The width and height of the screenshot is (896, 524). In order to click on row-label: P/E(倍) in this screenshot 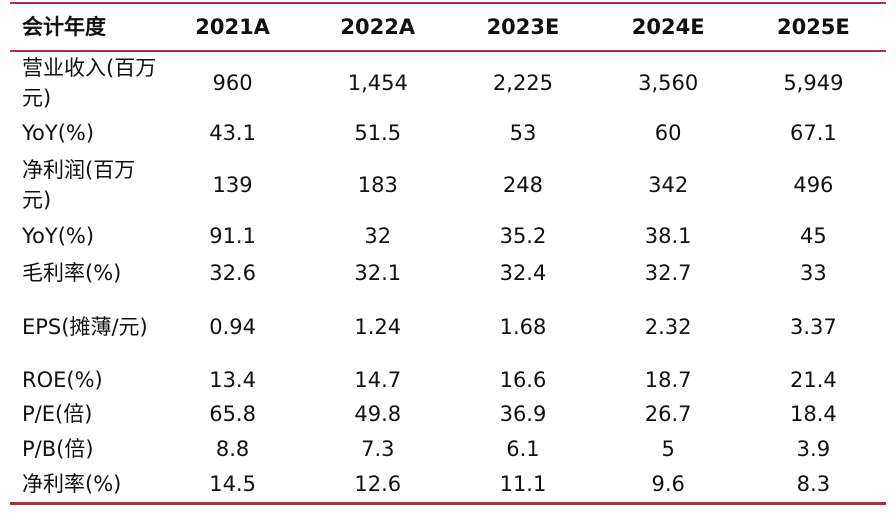, I will do `click(57, 413)`.